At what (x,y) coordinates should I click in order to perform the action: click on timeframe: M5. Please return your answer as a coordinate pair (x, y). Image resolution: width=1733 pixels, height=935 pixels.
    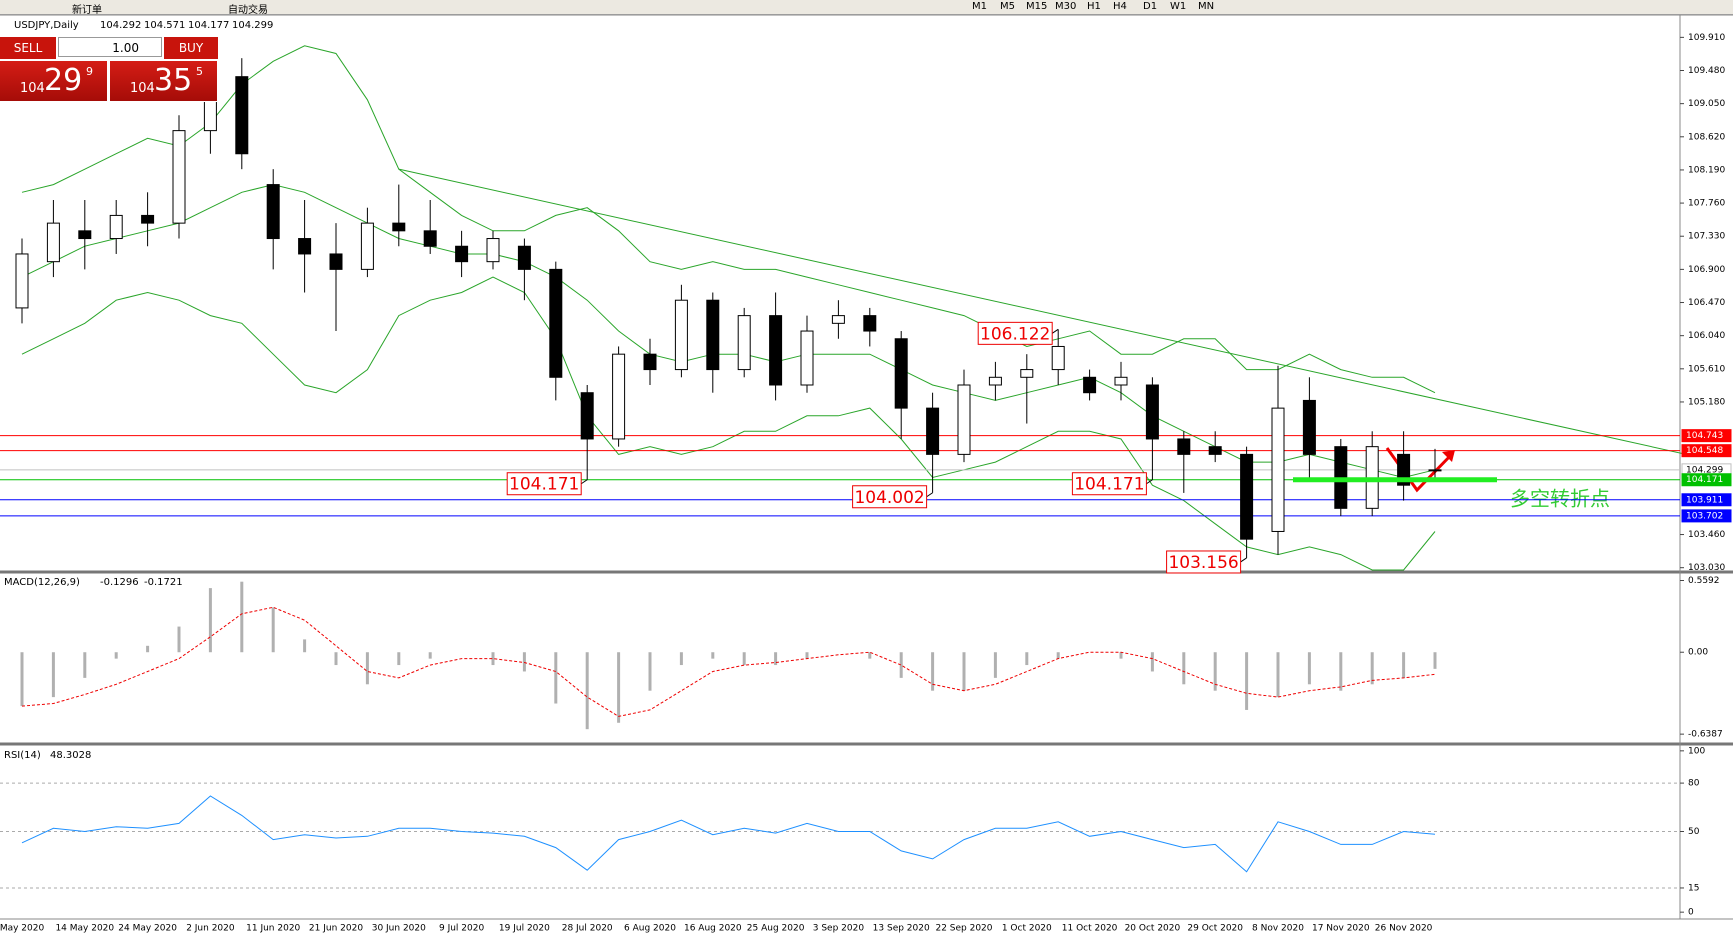
    Looking at the image, I should click on (1007, 6).